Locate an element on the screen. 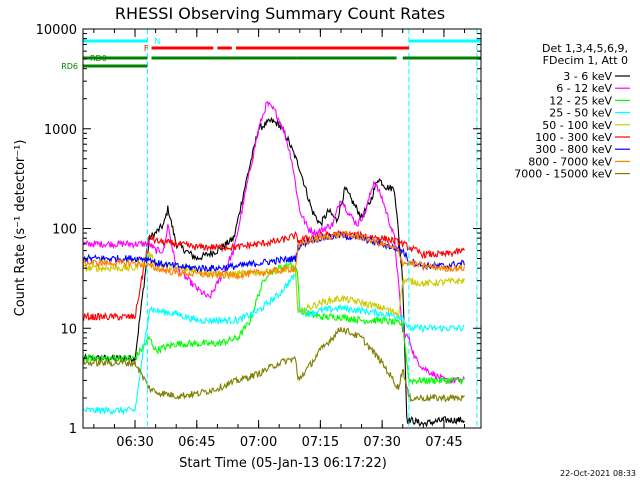 The image size is (640, 480). chart-title: RHESSI Observing Summary Count Rates is located at coordinates (280, 13).